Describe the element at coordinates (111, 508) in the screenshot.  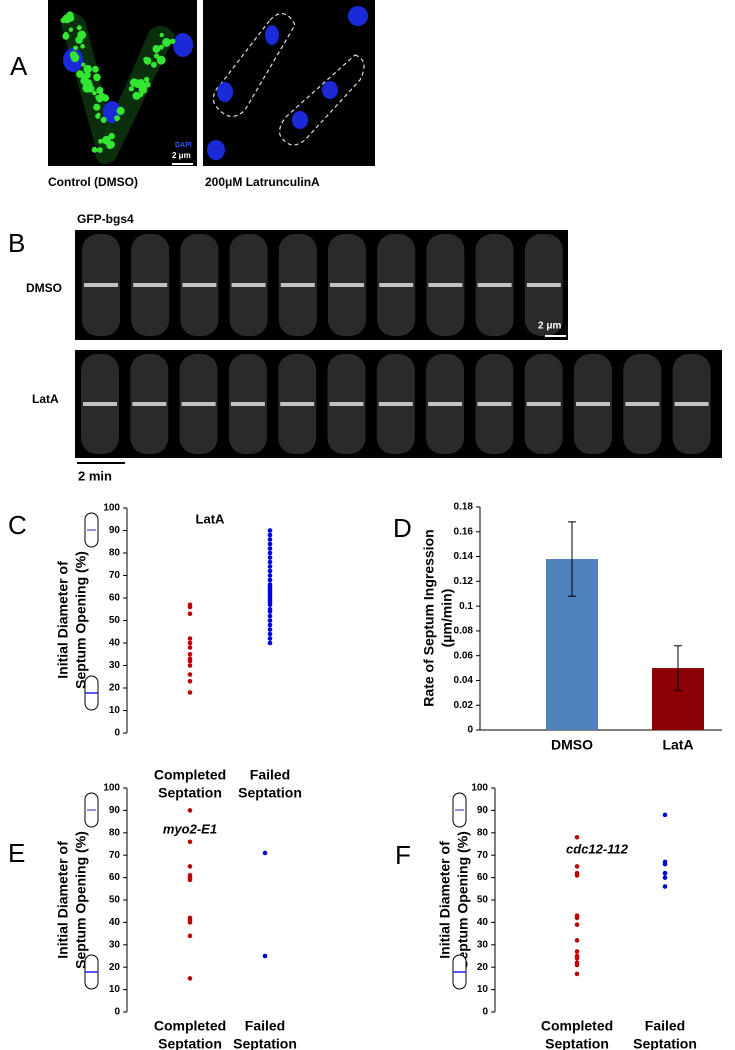
I see `y-tick-label: 100` at that location.